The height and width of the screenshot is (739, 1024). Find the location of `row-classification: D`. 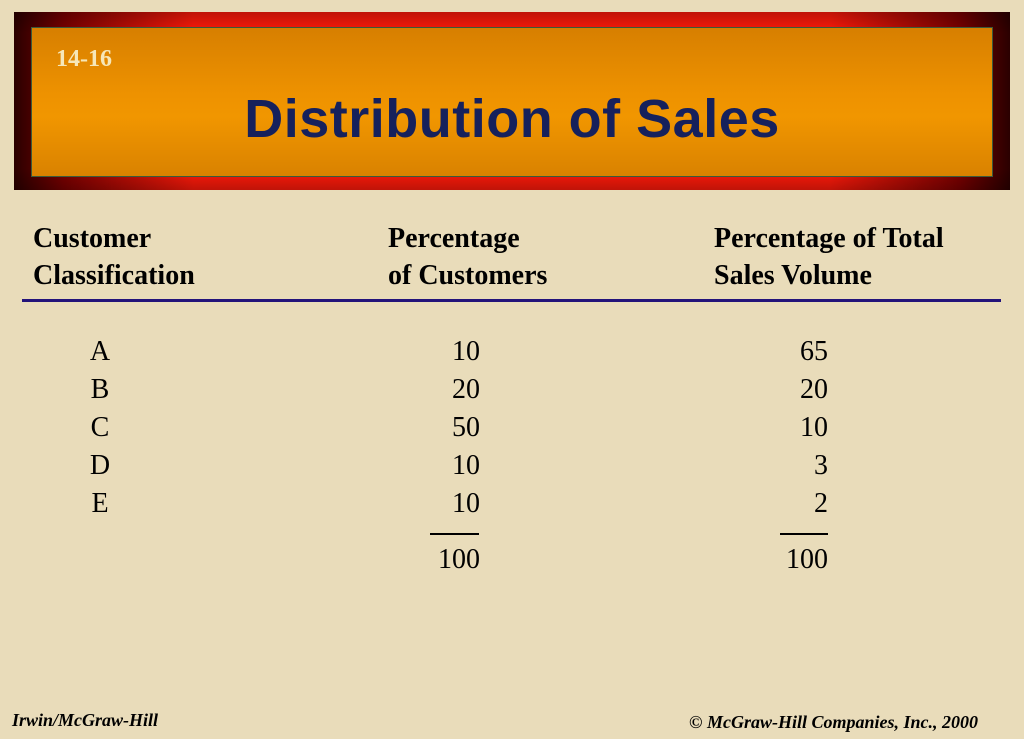

row-classification: D is located at coordinates (100, 465).